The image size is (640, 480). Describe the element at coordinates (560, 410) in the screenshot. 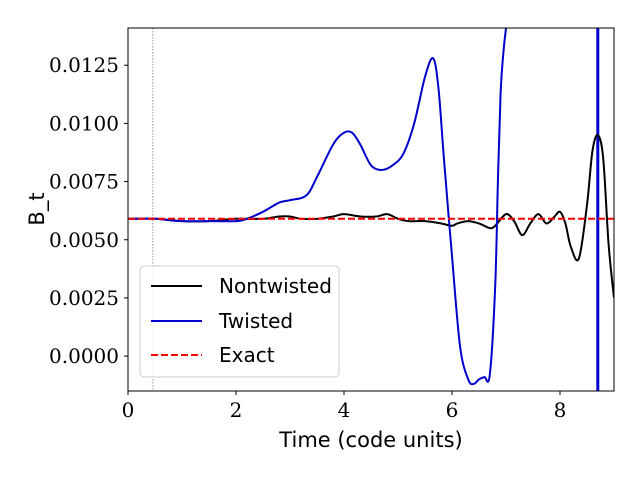

I see `x-tick-label: 8` at that location.